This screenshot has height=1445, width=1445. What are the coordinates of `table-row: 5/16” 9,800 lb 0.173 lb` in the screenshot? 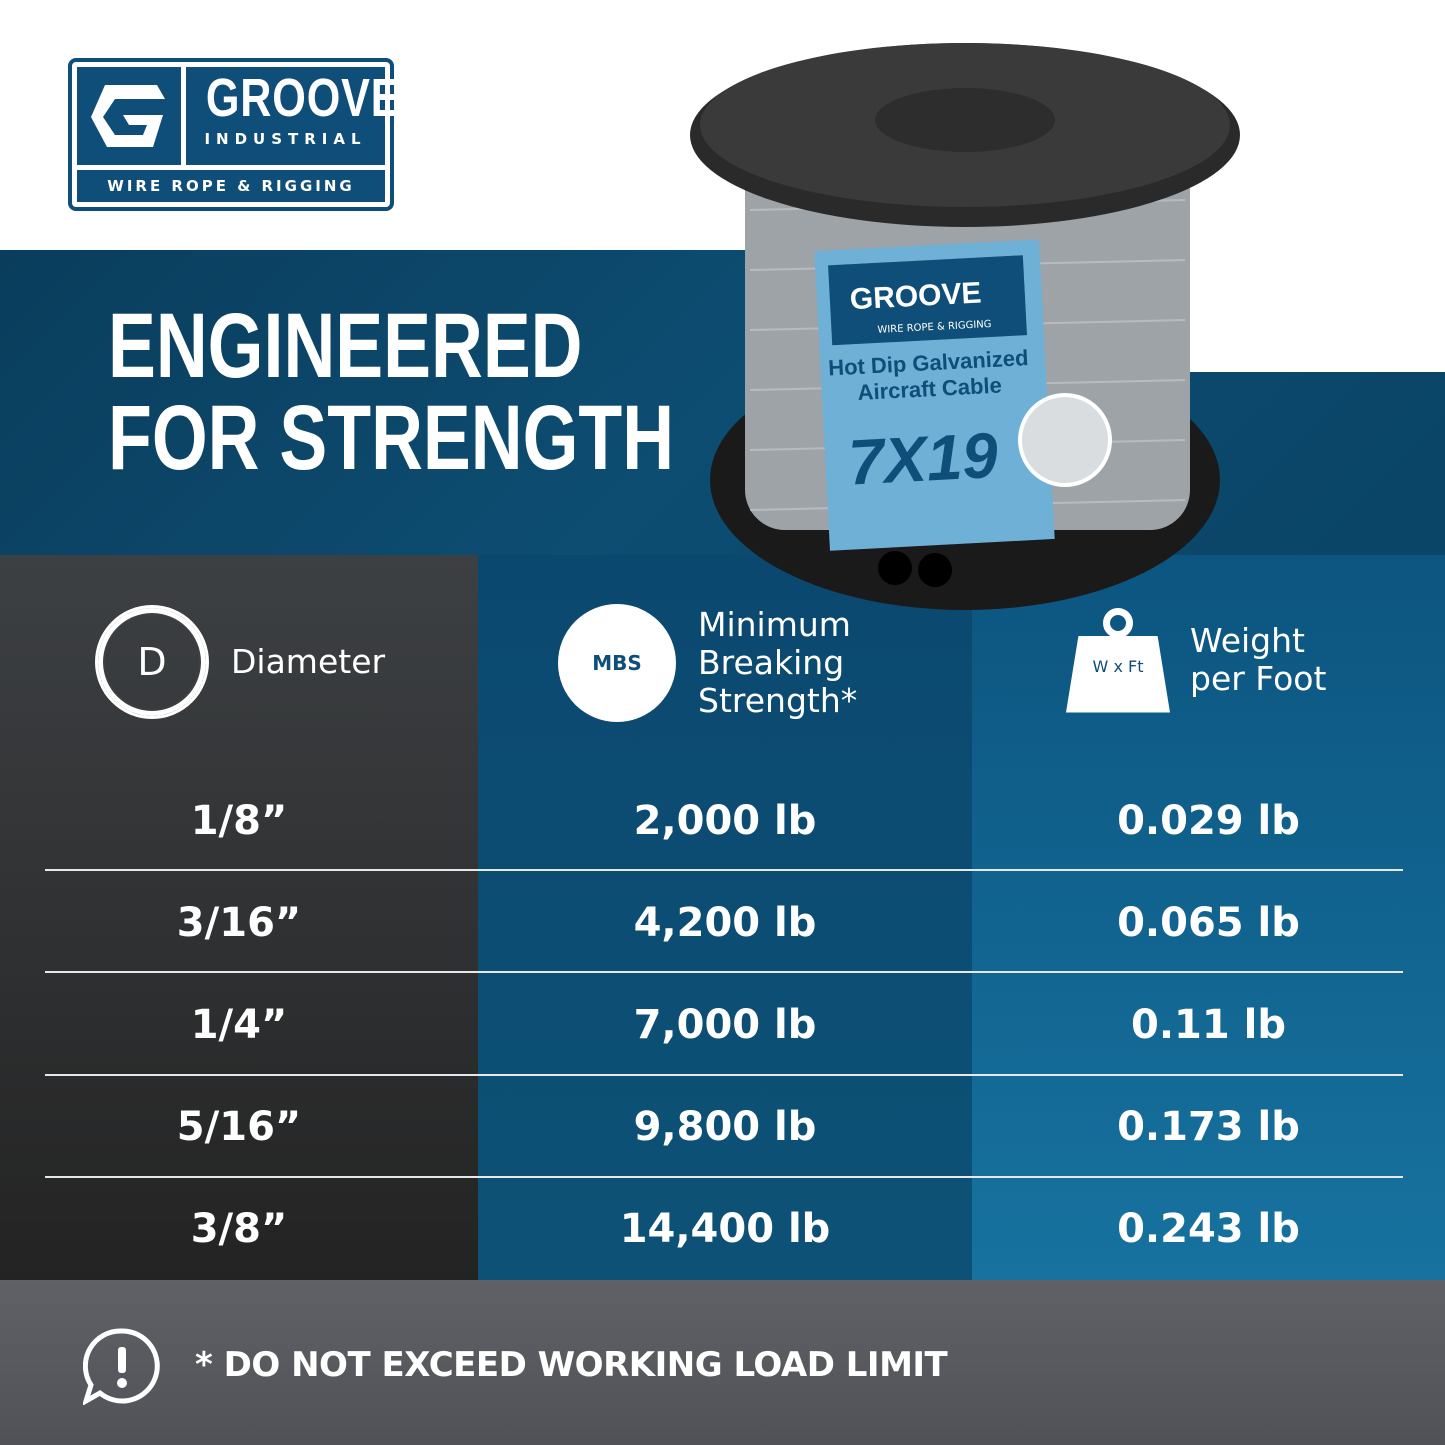 It's located at (722, 1127).